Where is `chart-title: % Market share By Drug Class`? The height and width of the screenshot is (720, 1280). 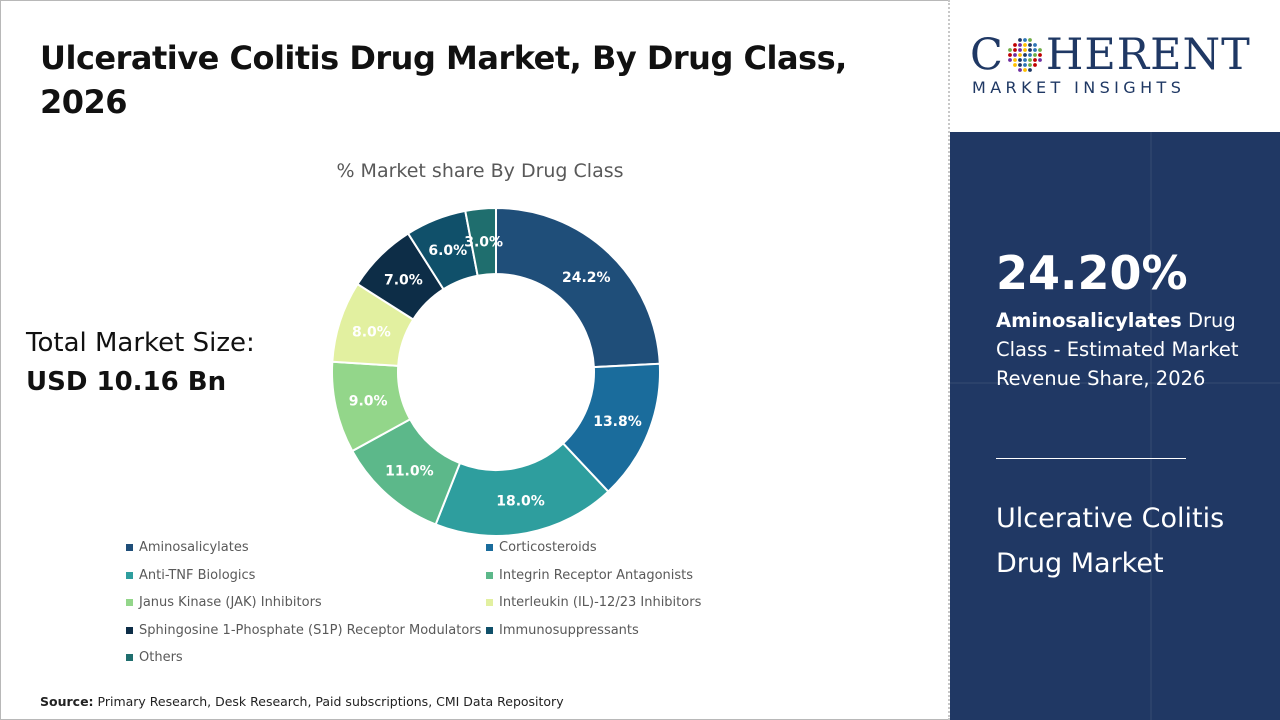 chart-title: % Market share By Drug Class is located at coordinates (480, 171).